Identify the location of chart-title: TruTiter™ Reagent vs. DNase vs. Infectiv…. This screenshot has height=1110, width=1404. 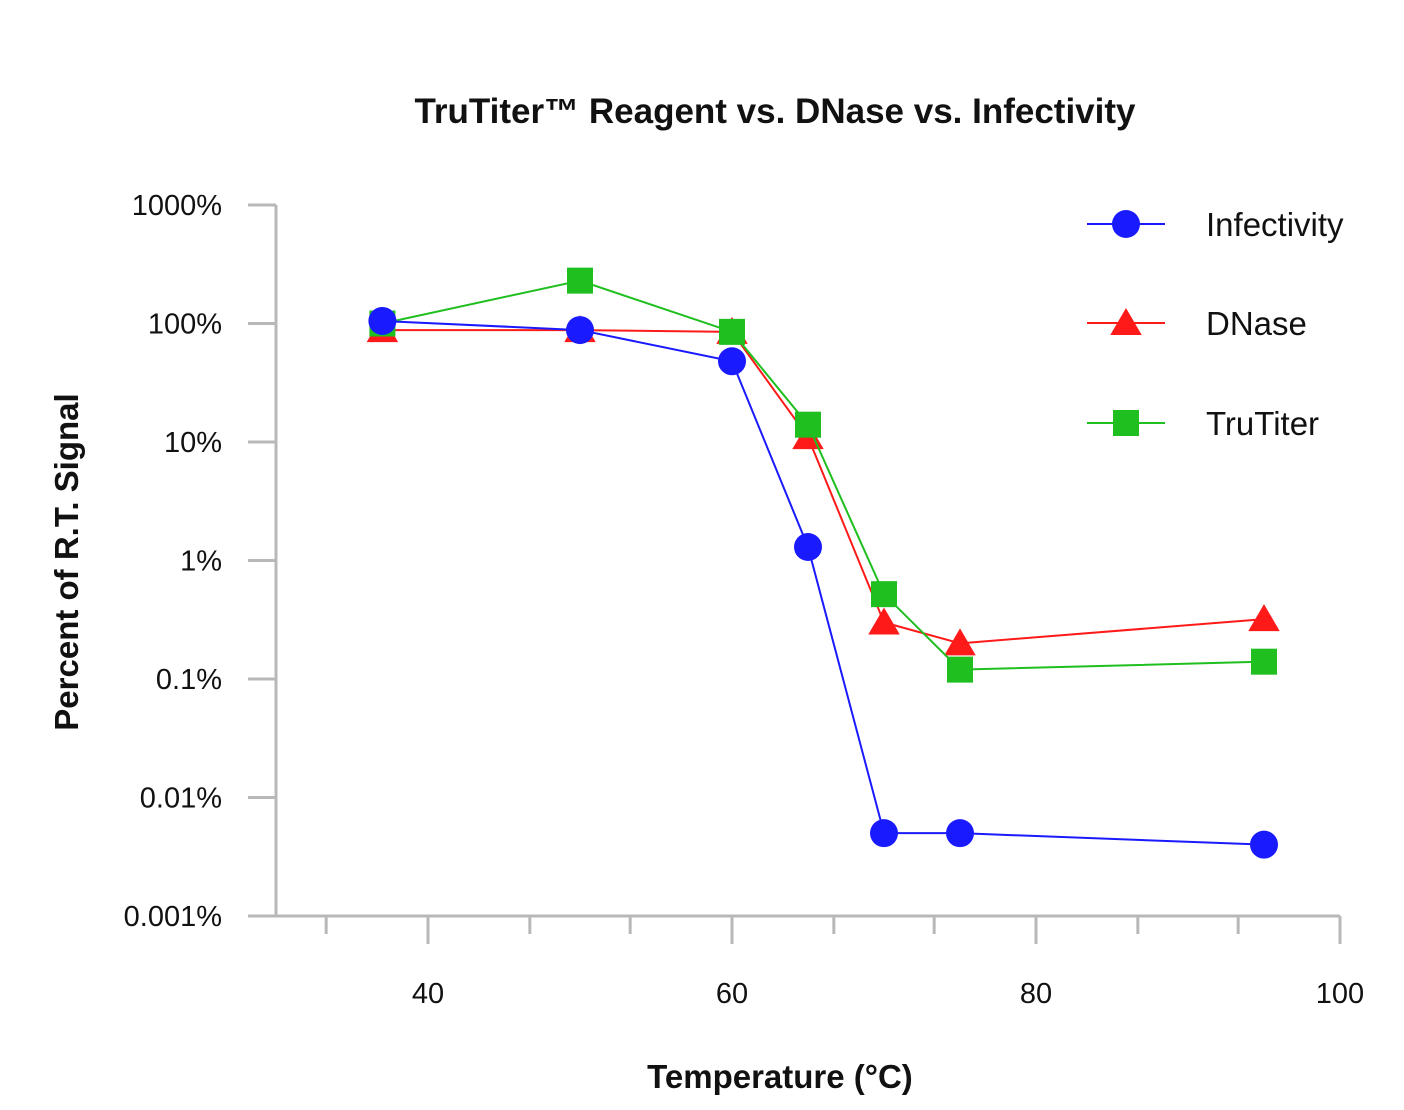
(775, 111).